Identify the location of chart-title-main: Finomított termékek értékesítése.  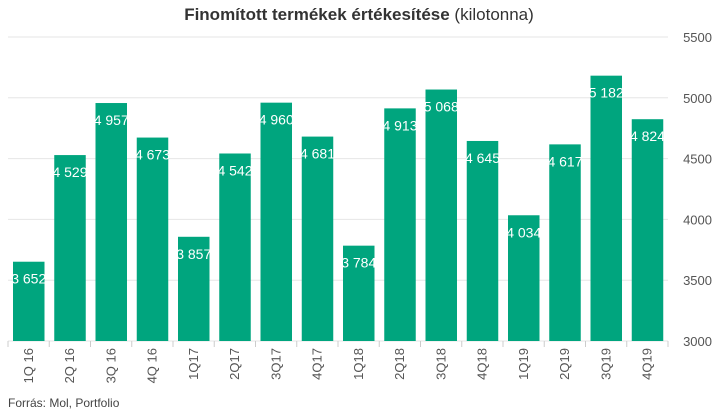
(317, 14).